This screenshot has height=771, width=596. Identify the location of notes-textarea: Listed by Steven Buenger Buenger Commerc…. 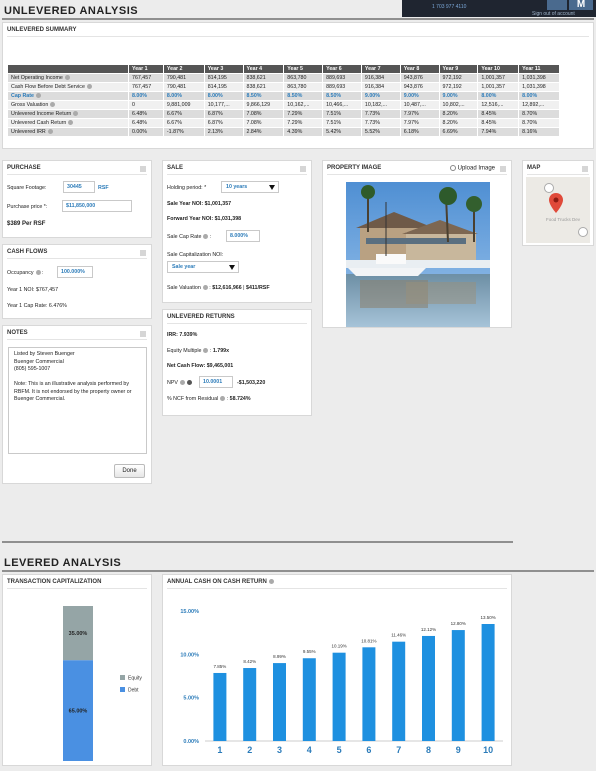
(77, 400).